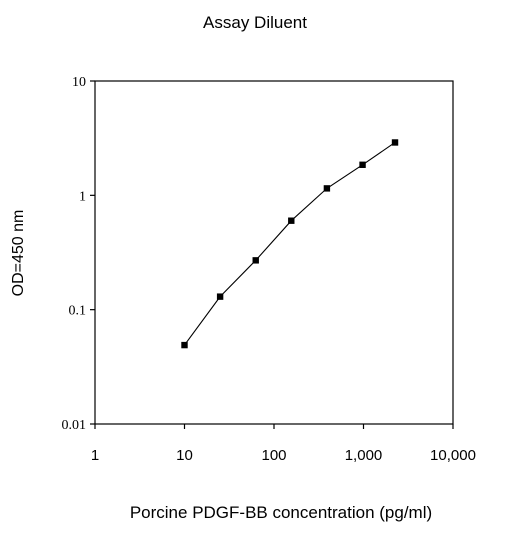 The image size is (507, 534). I want to click on x-tick-label: 1, so click(95, 455).